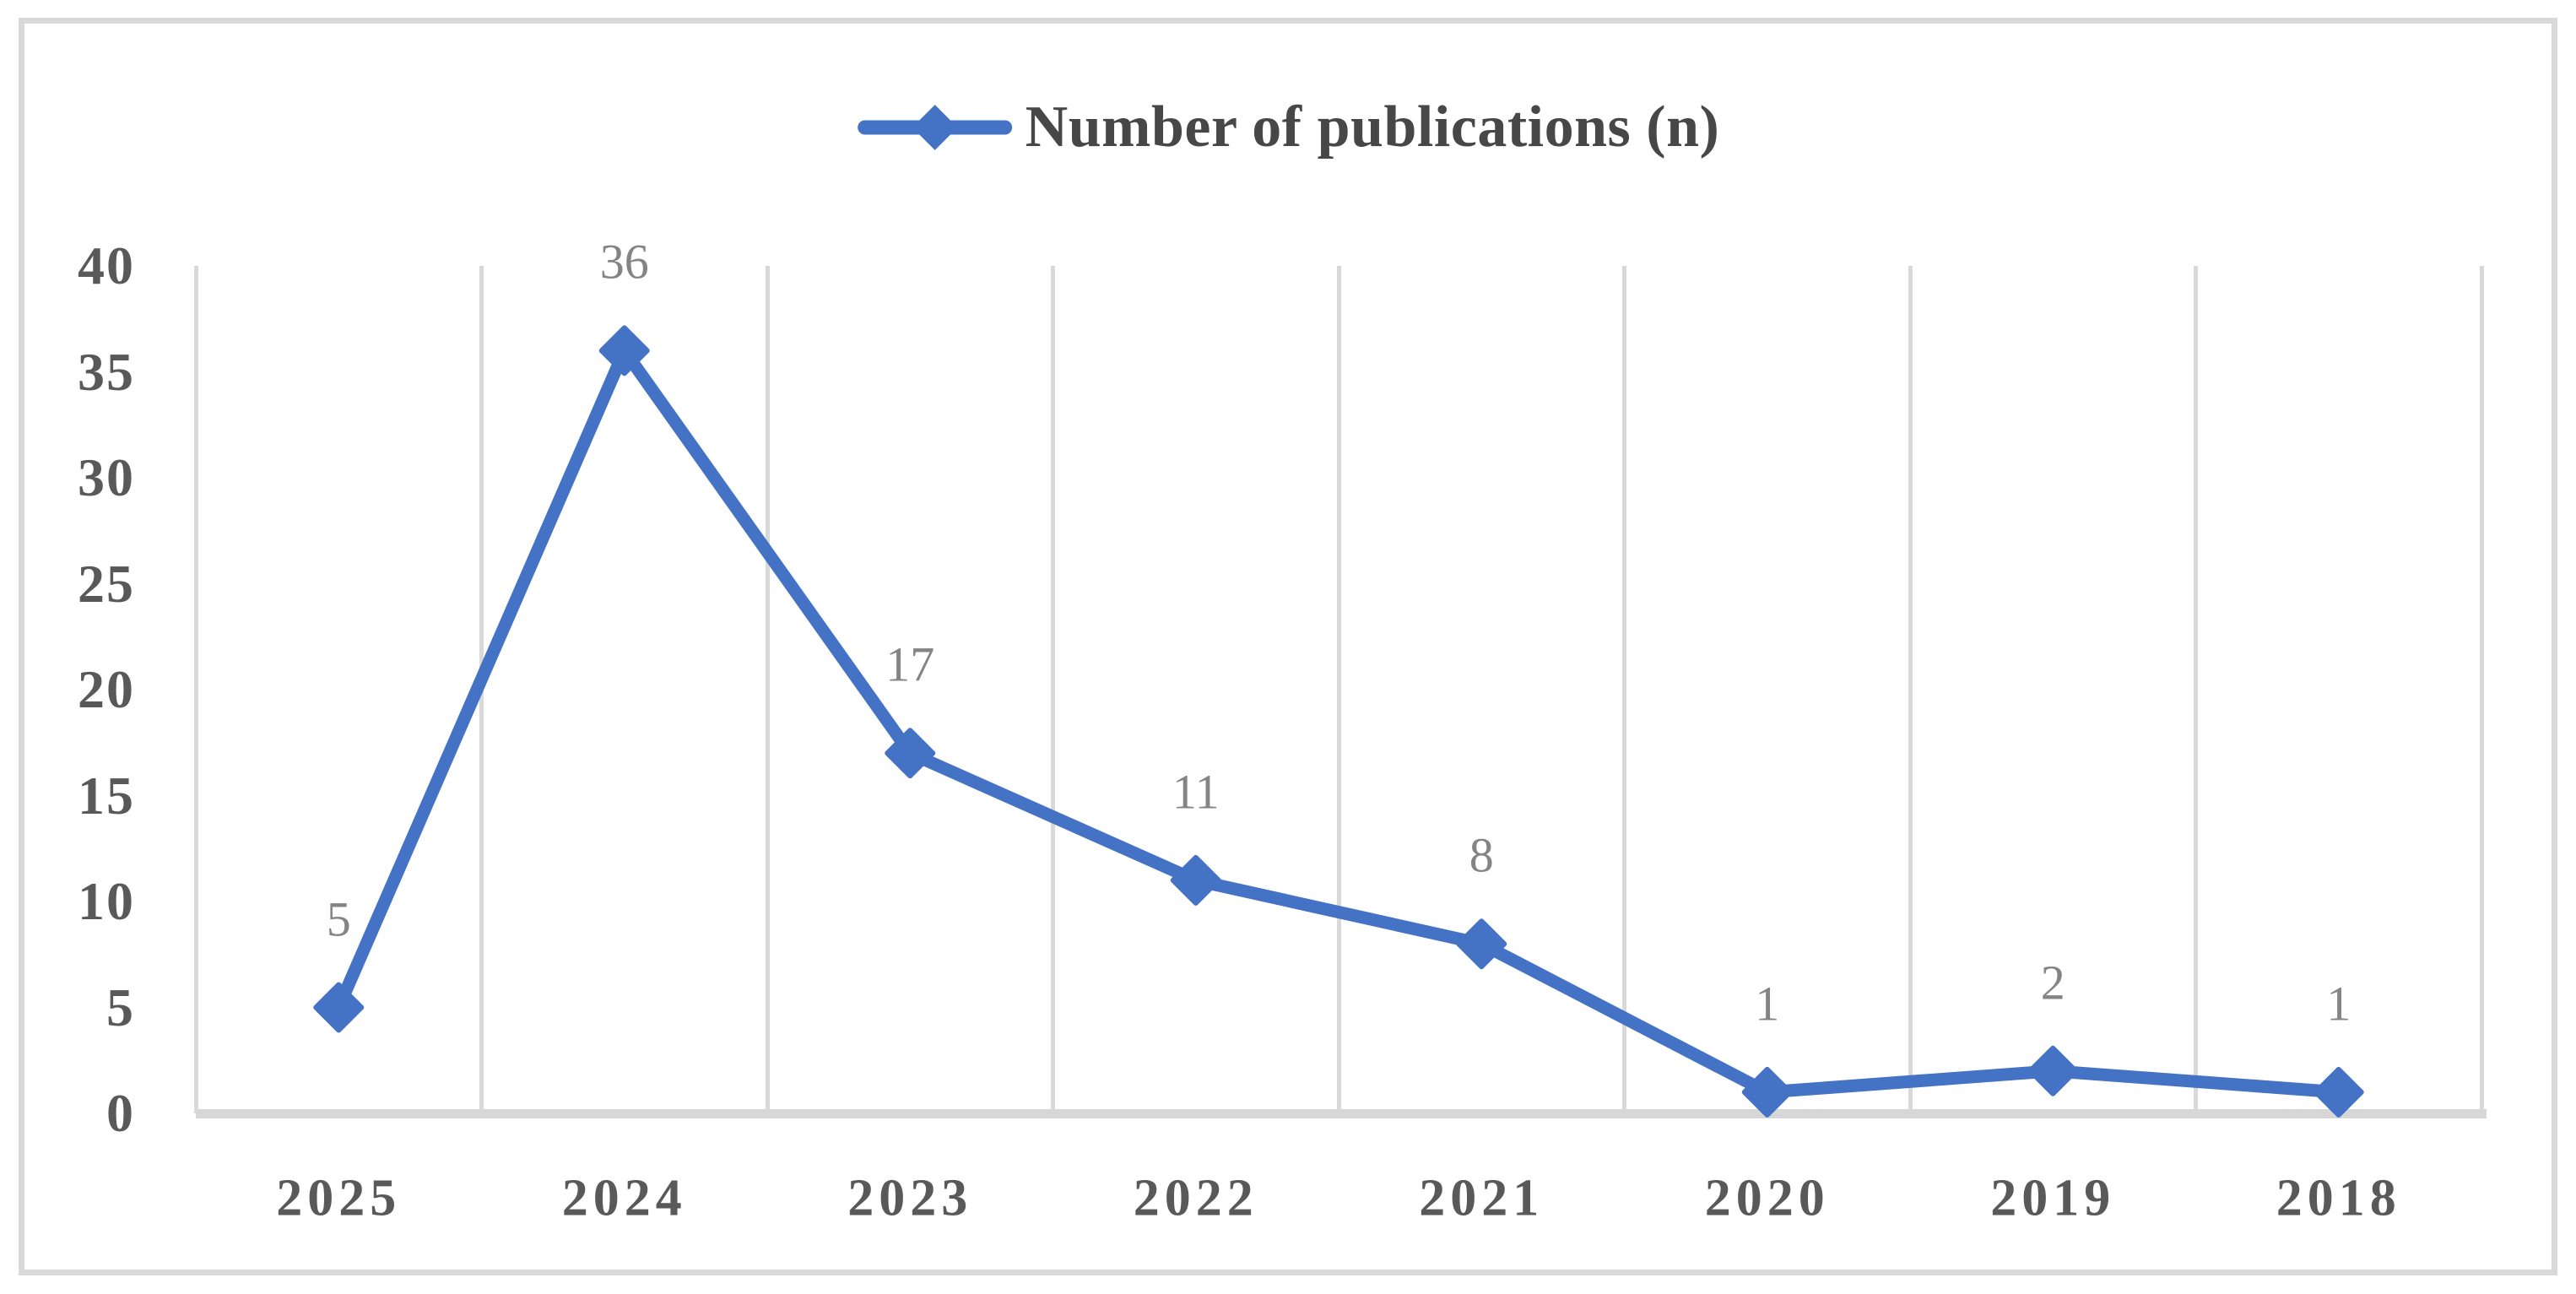  What do you see at coordinates (106, 795) in the screenshot?
I see `y-axis-tick-label: 15` at bounding box center [106, 795].